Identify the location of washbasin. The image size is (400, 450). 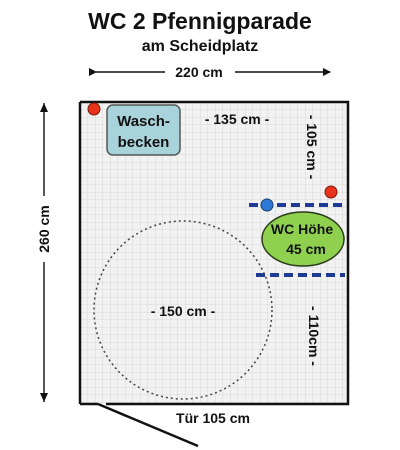
(143, 130).